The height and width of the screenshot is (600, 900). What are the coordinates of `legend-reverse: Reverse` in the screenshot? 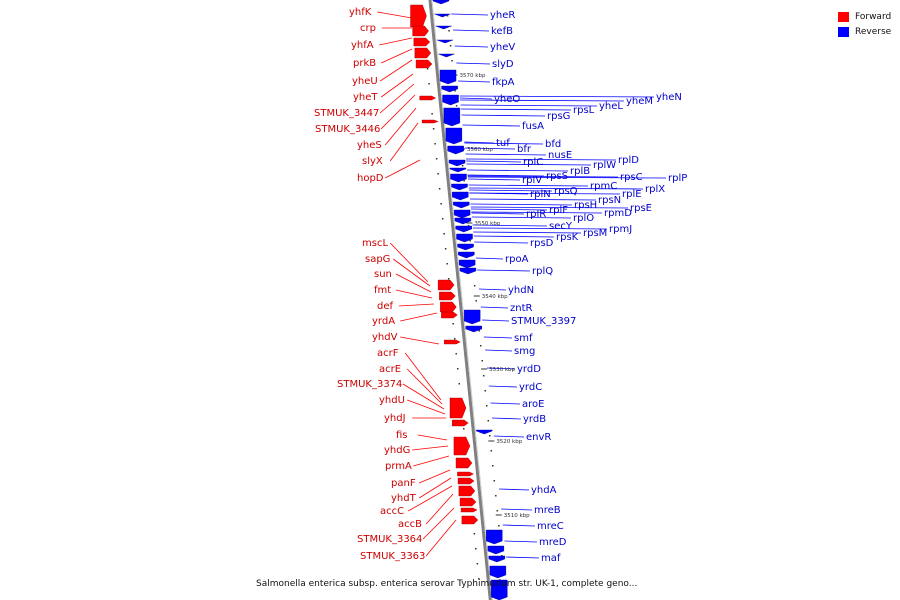 It's located at (864, 31).